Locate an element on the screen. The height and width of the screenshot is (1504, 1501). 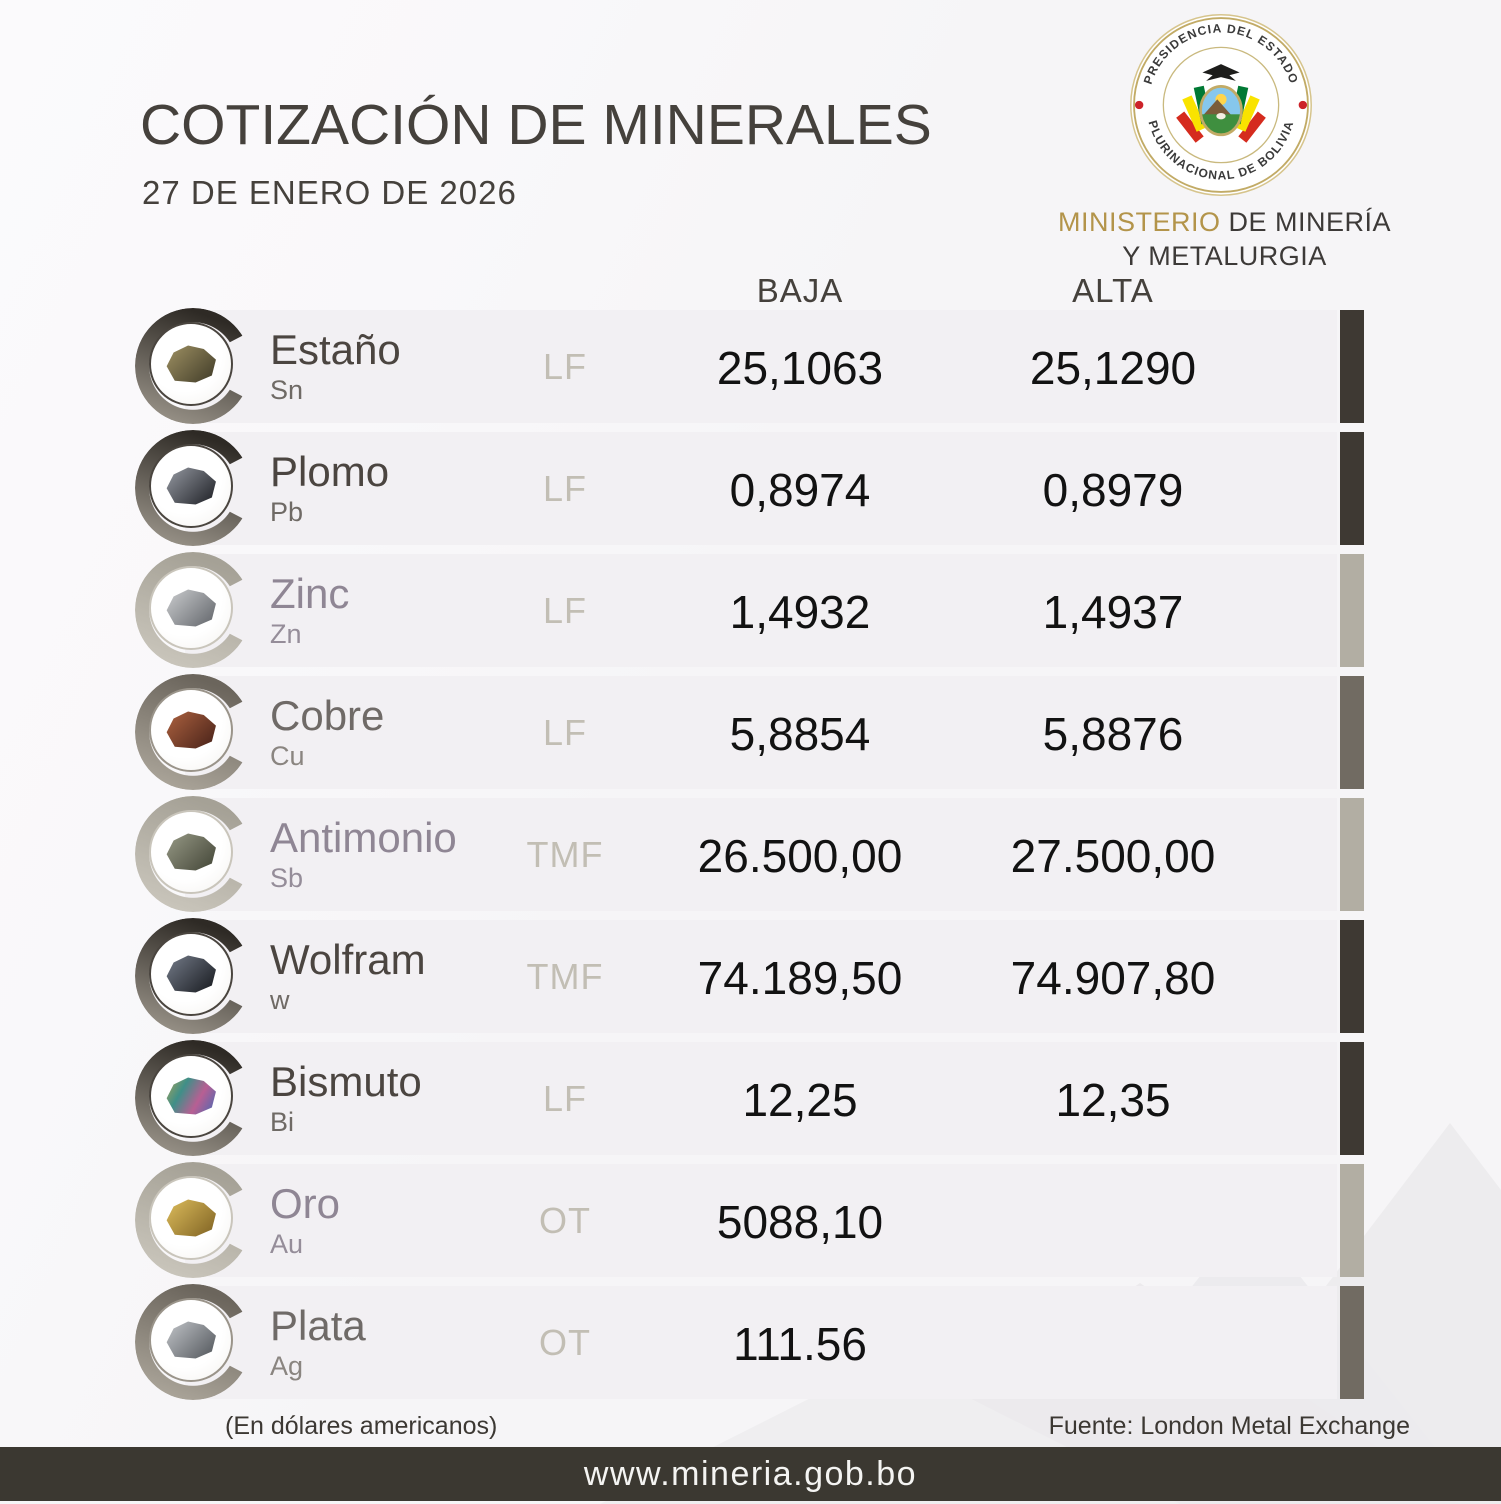
baja-value: 1,4932 is located at coordinates (800, 612).